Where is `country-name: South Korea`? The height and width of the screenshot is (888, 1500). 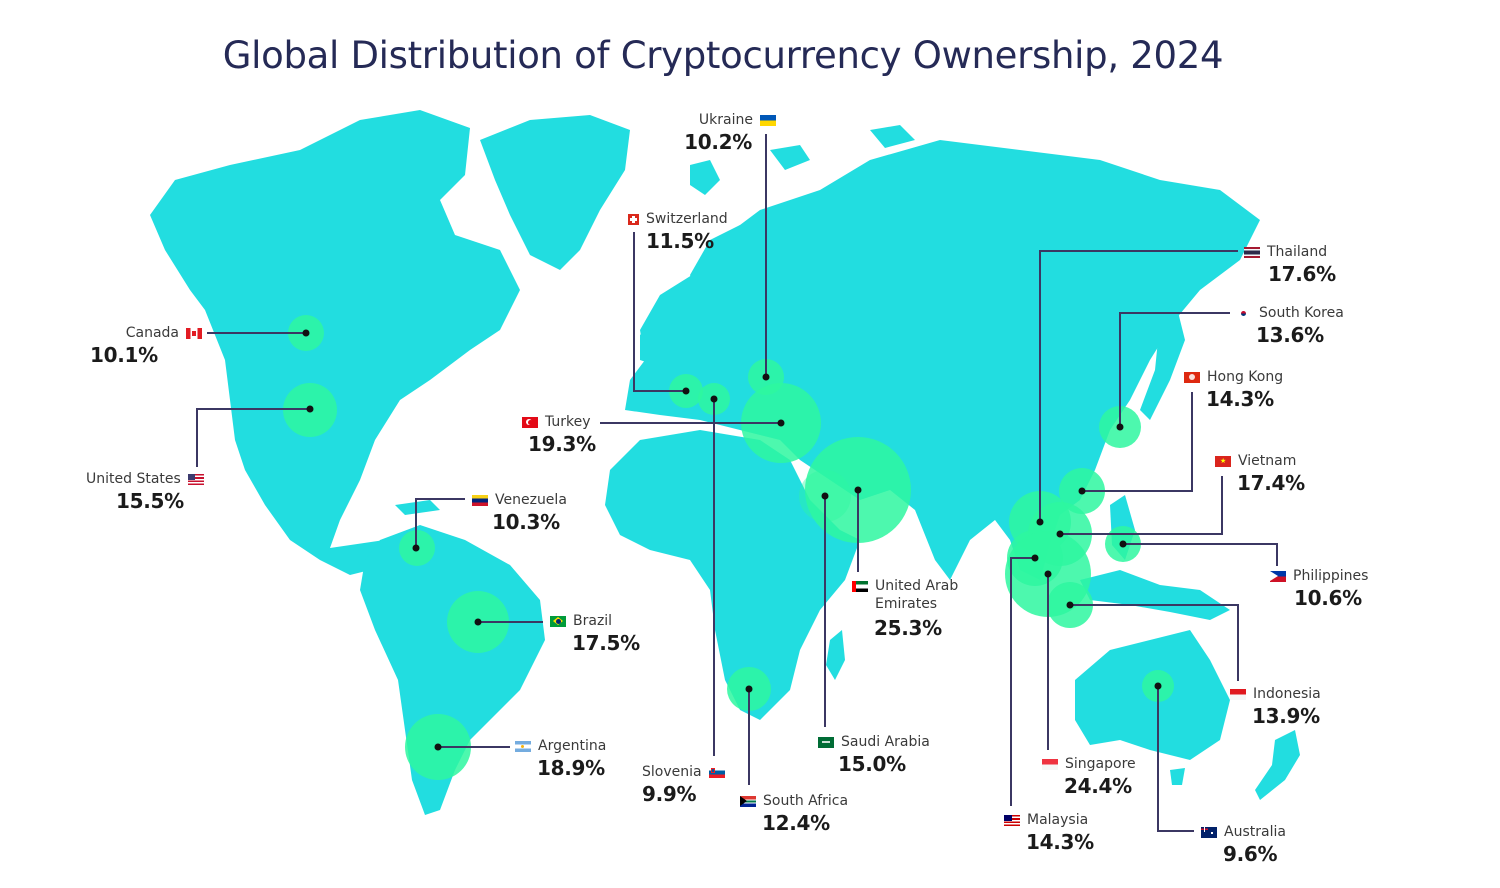
country-name: South Korea is located at coordinates (1301, 313).